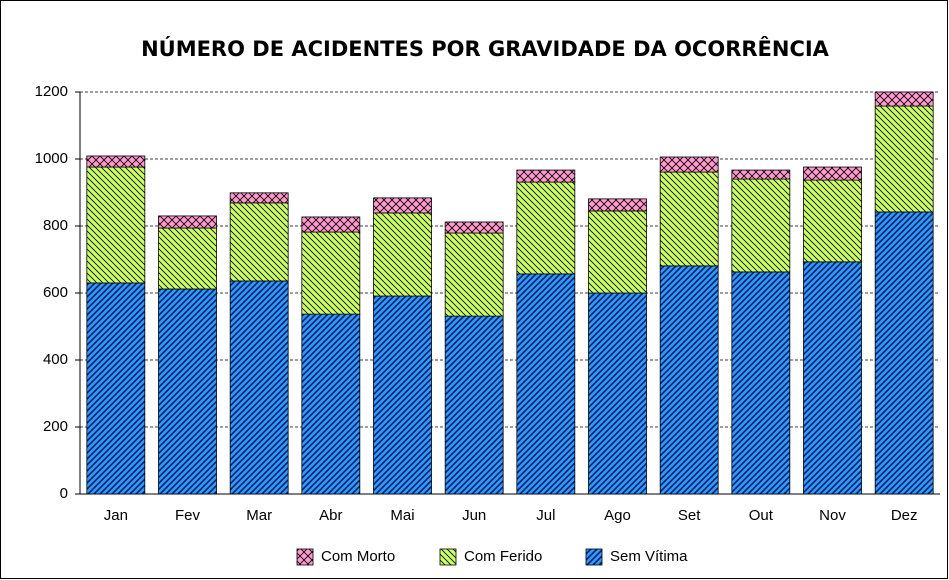 The image size is (949, 580). I want to click on x-tick-label: Jun, so click(474, 515).